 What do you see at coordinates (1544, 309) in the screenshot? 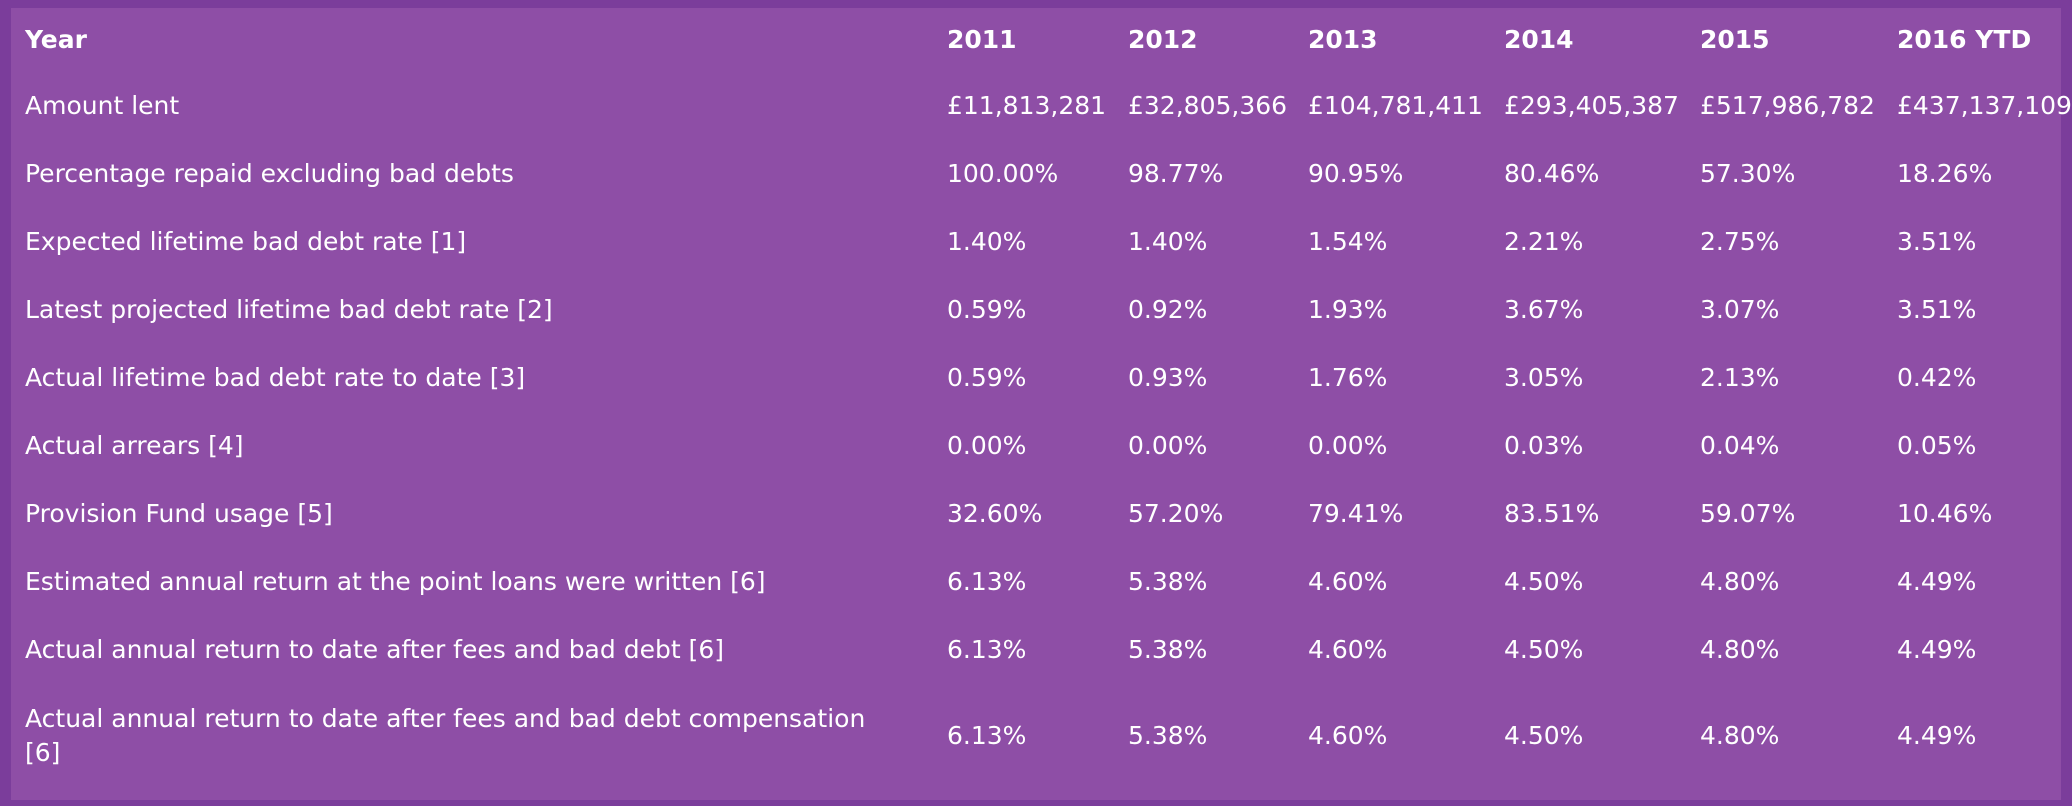
I see `table-cell: 3.67%` at bounding box center [1544, 309].